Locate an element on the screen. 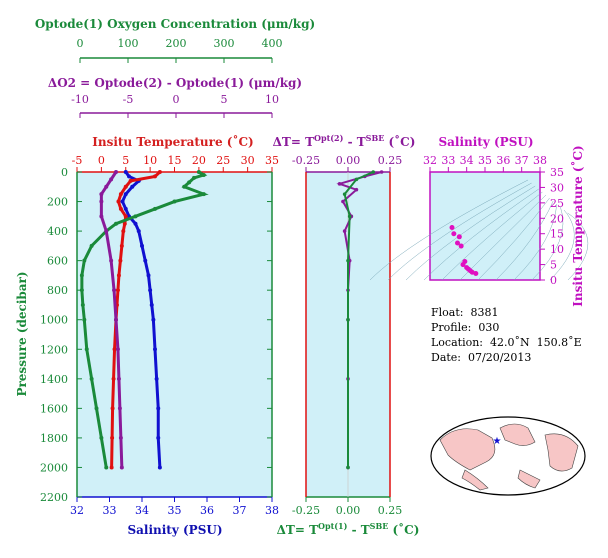 The height and width of the screenshot is (558, 608). temperature-tick-label: 0 is located at coordinates (101, 160).